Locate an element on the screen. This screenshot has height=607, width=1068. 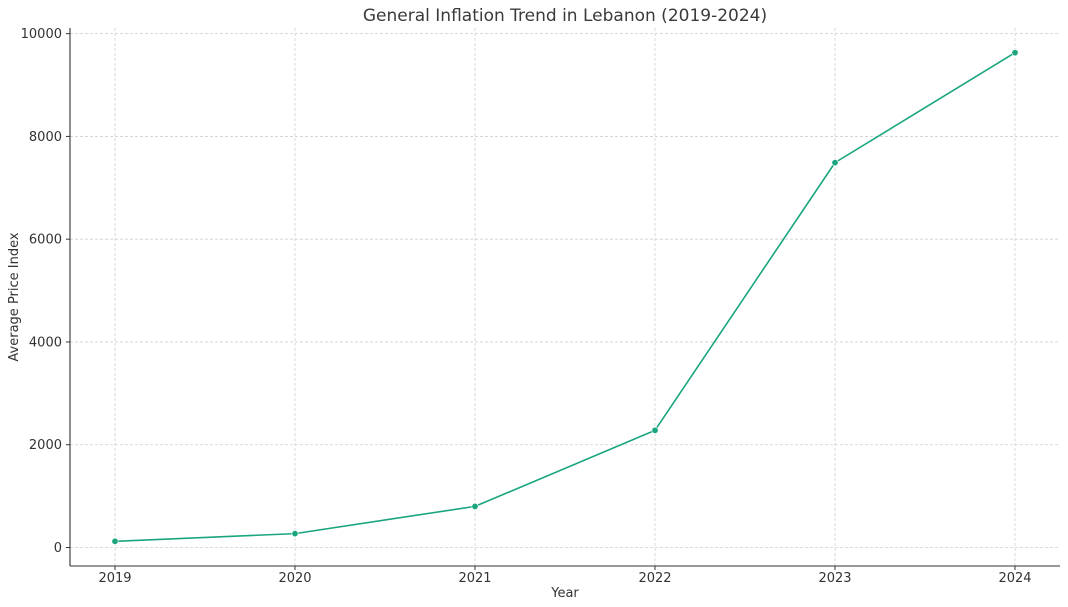
x-tick-label: 2021 is located at coordinates (474, 578).